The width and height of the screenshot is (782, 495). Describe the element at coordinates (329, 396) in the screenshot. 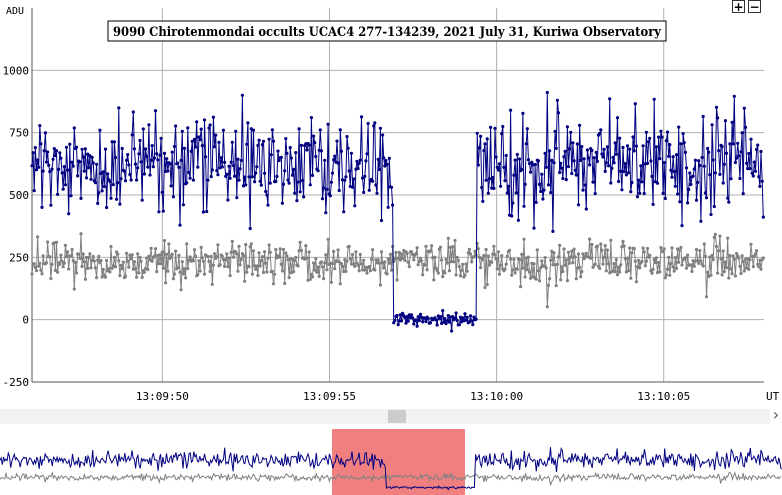

I see `x-tick-label: 13:09:55` at that location.